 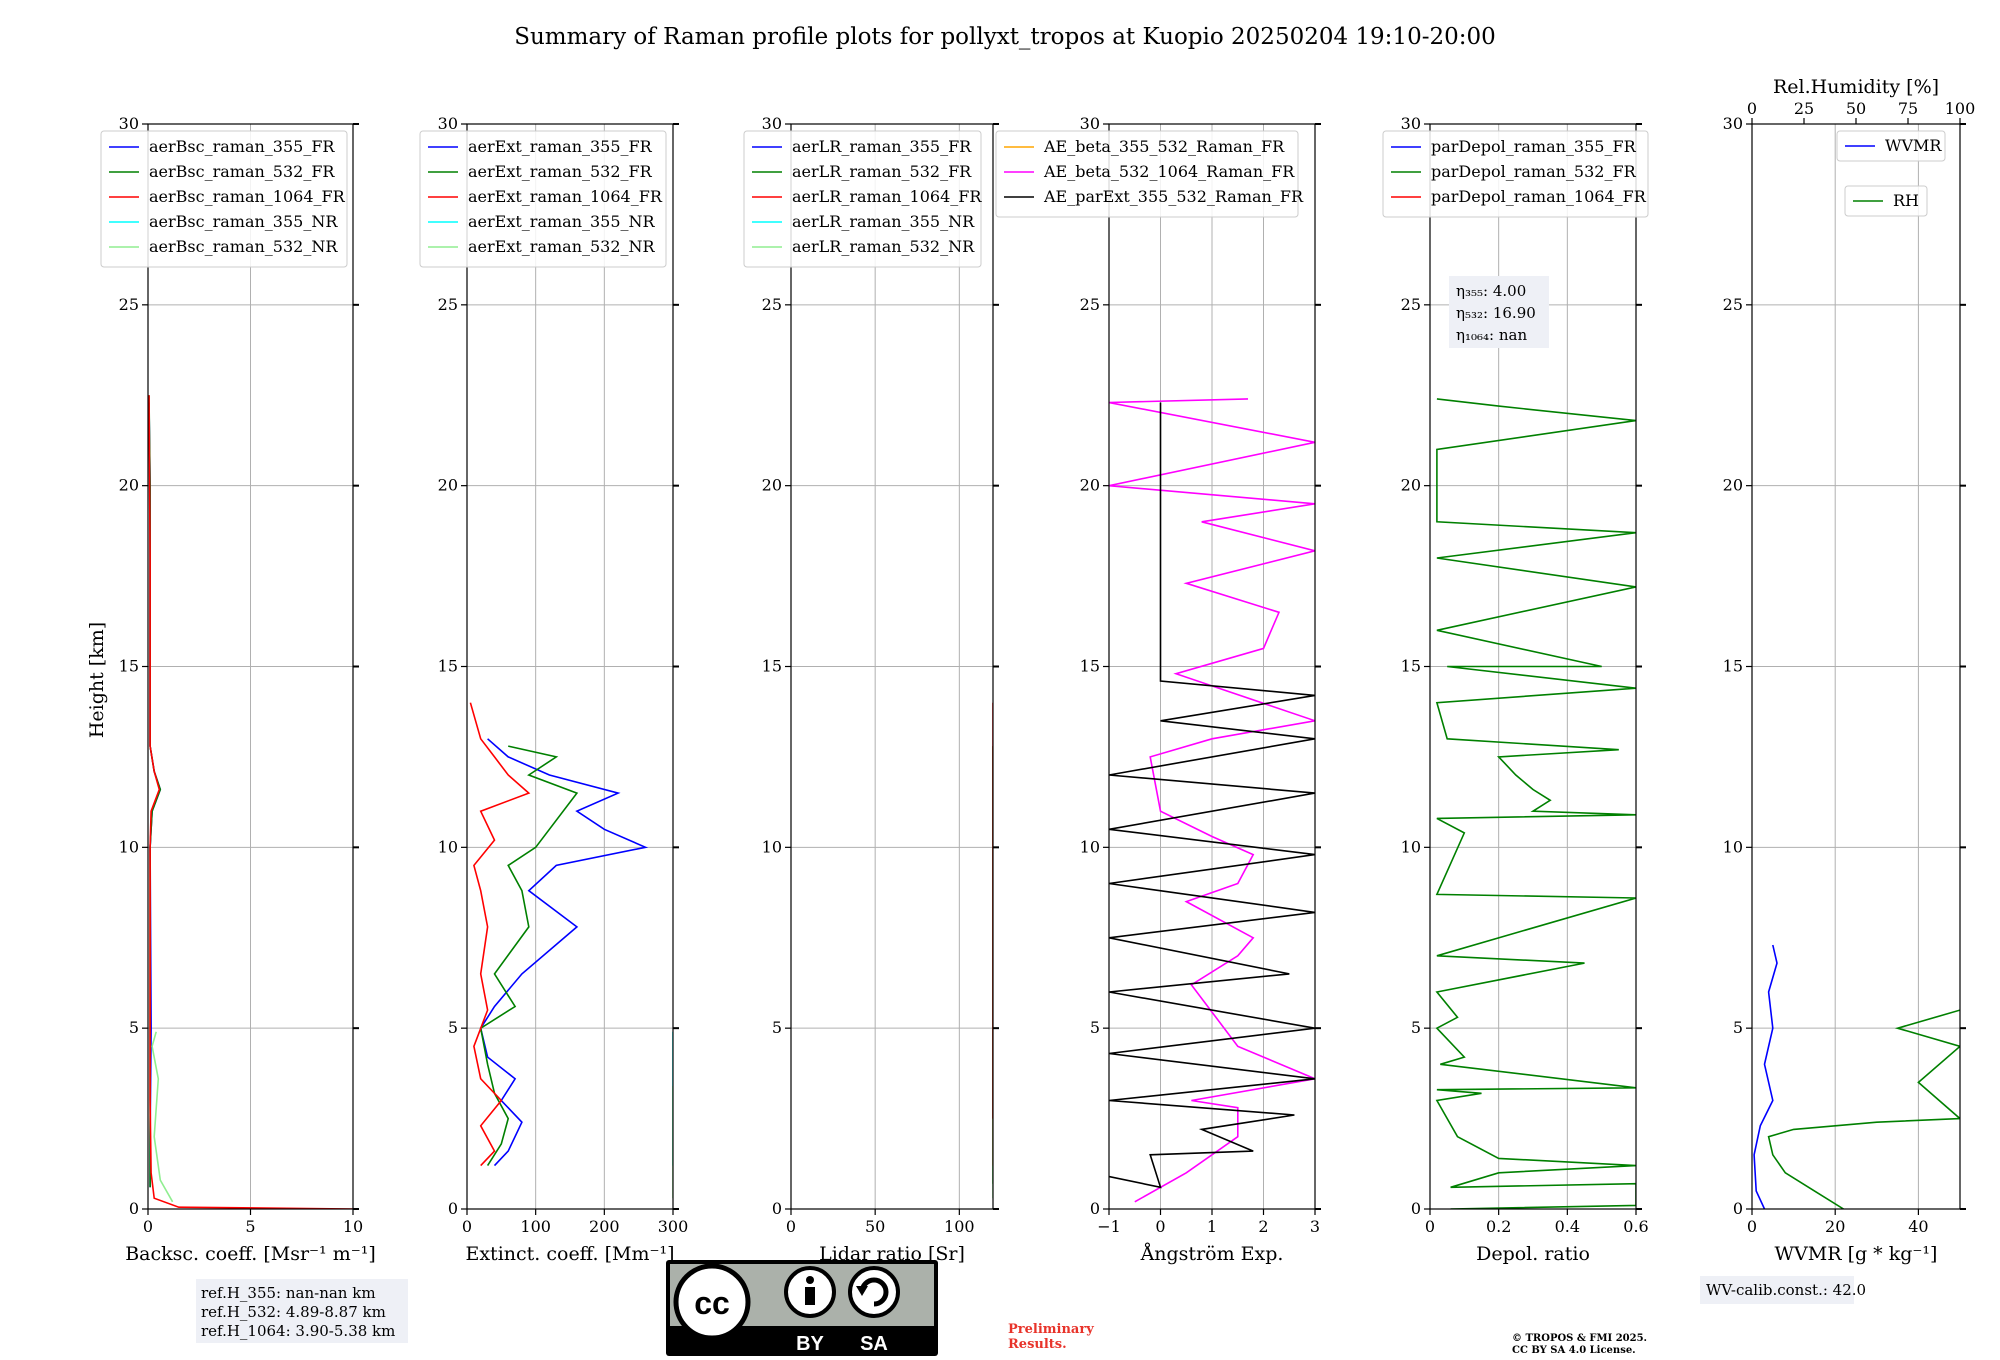 I want to click on top-x-tick-label: 50, so click(x=1856, y=108).